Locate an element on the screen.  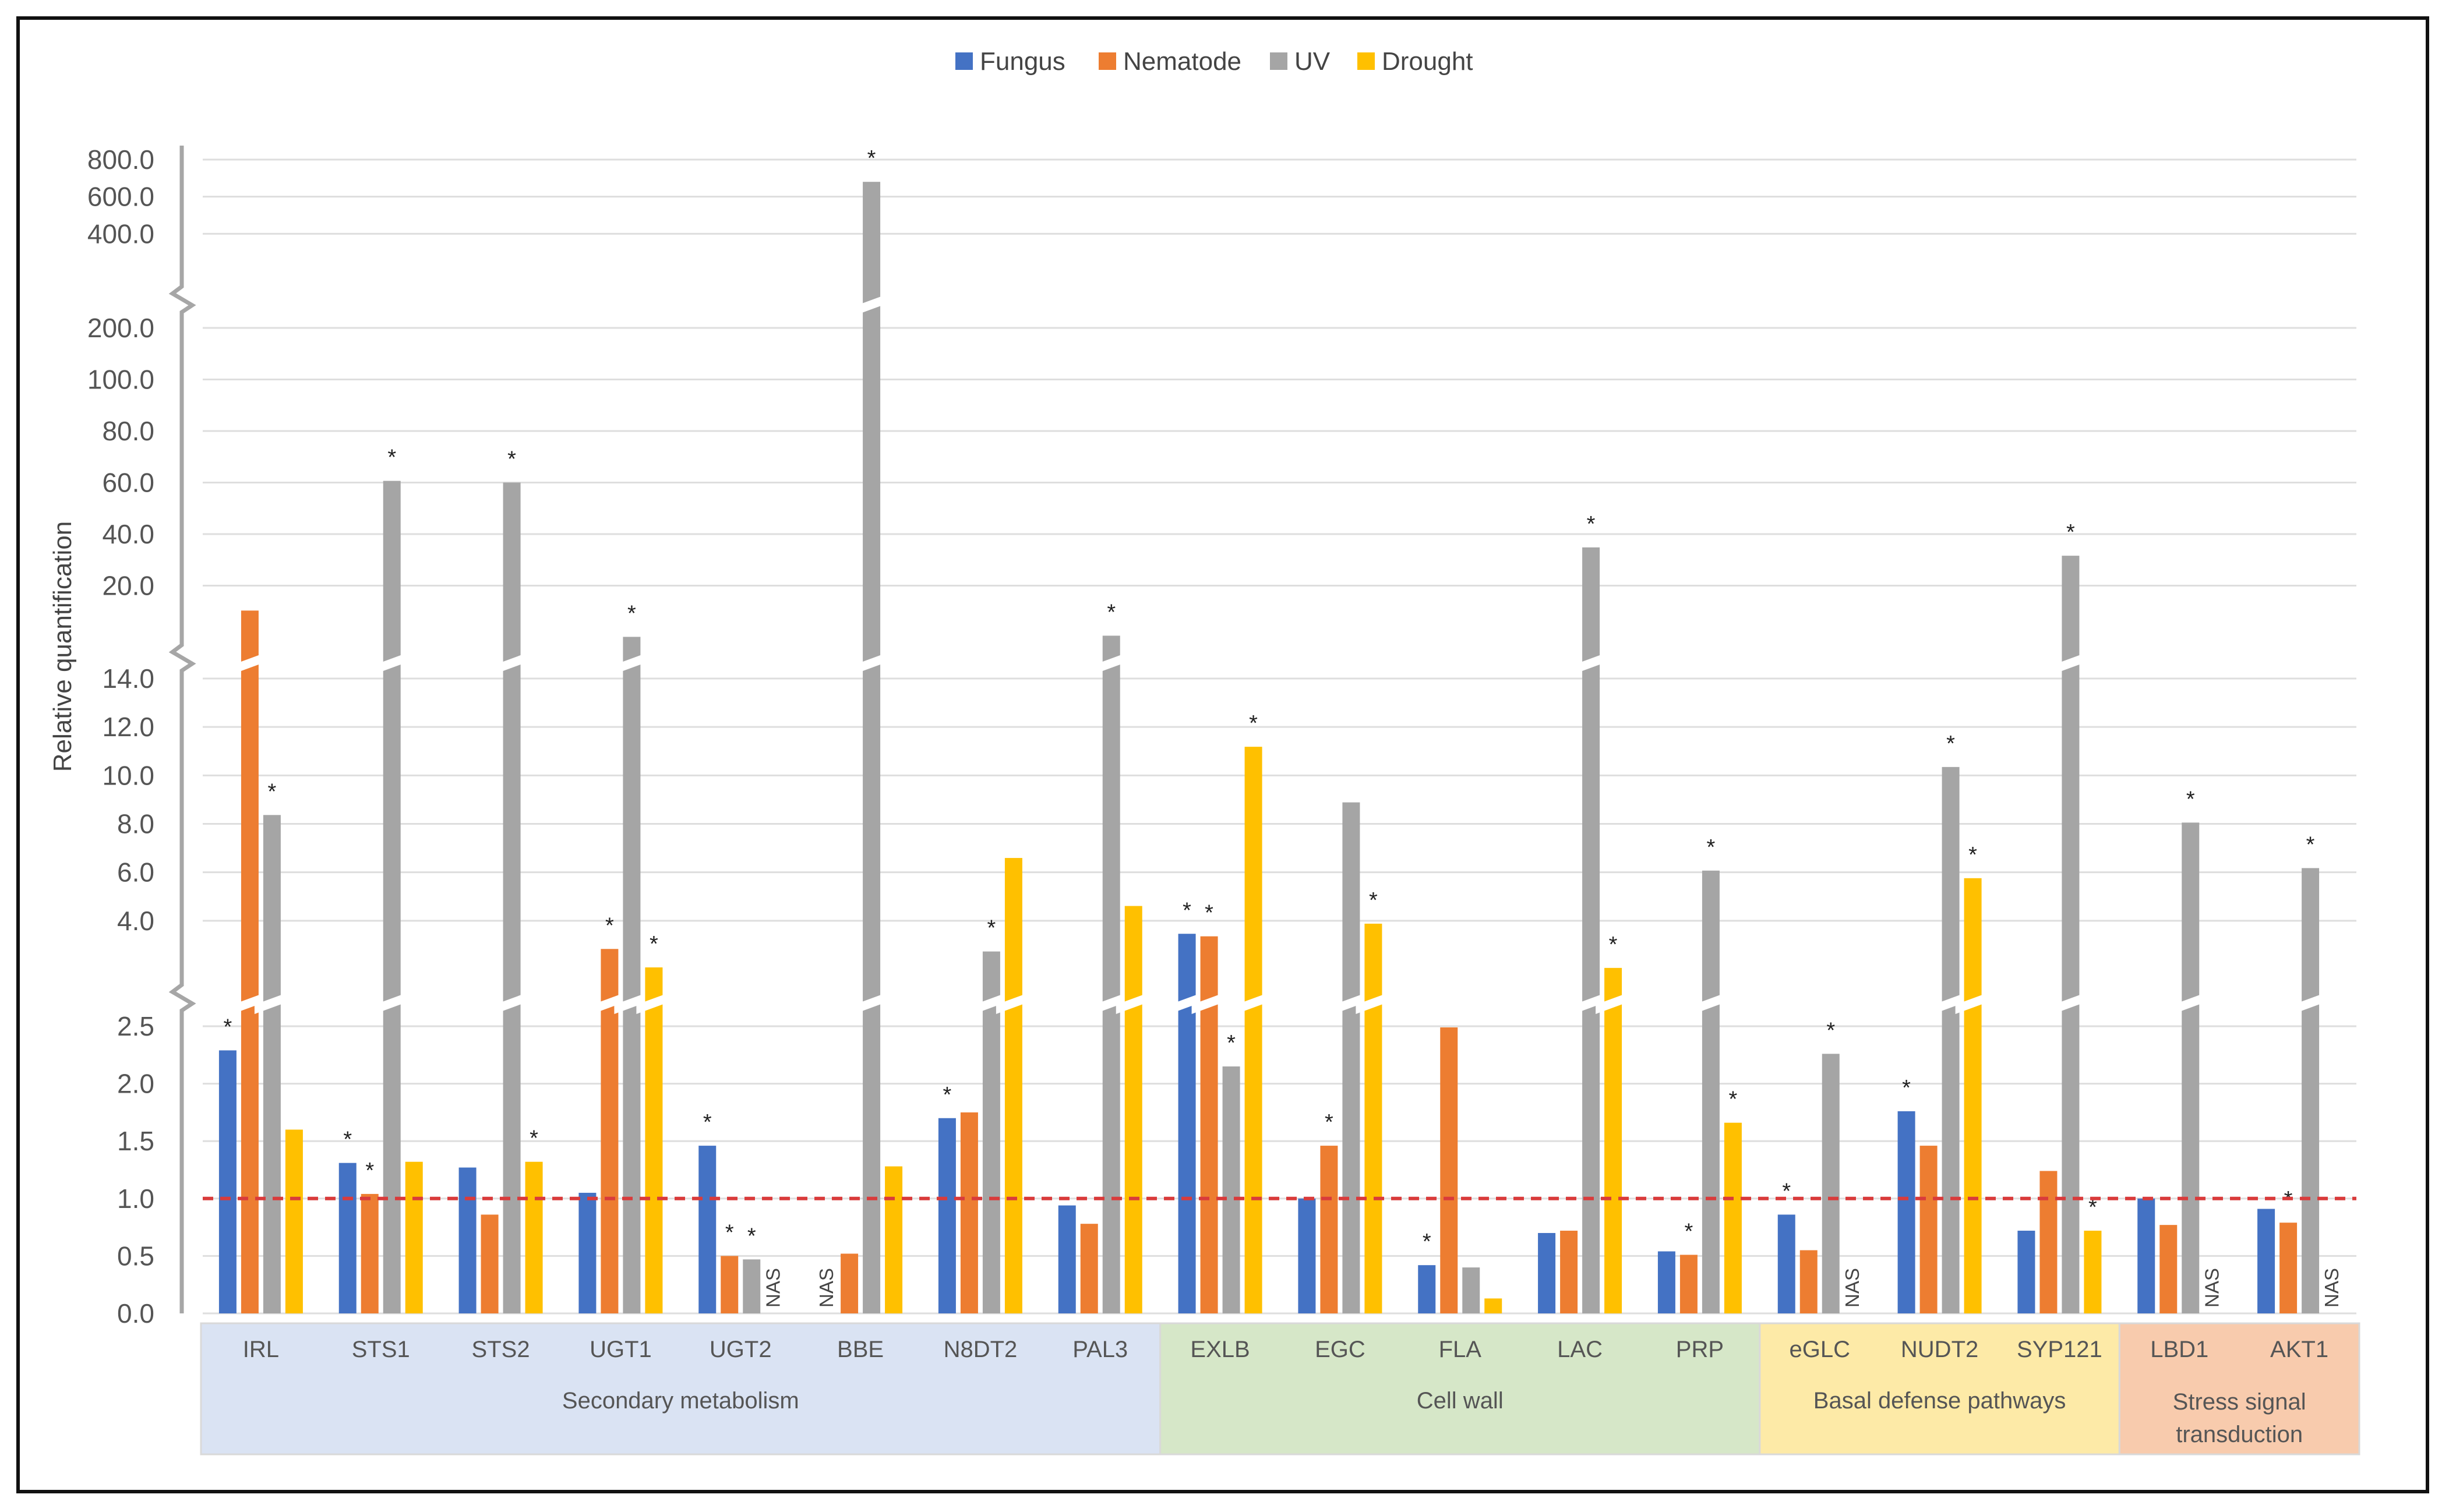
category-label: STS2 is located at coordinates (501, 1350).